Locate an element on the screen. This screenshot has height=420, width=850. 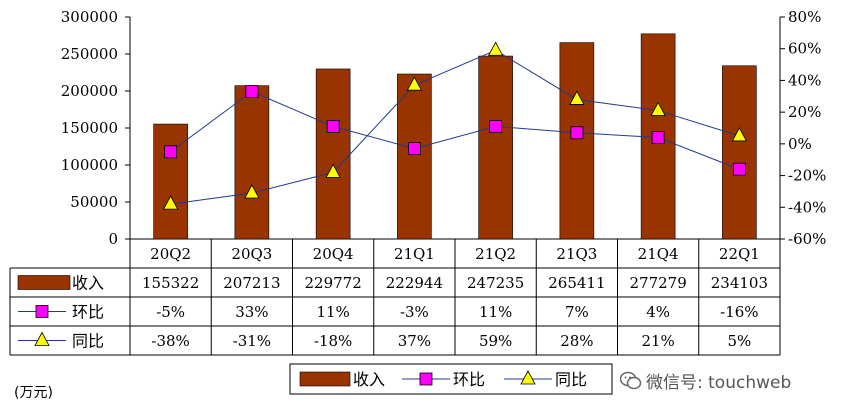
row-key-mom is located at coordinates (42, 311).